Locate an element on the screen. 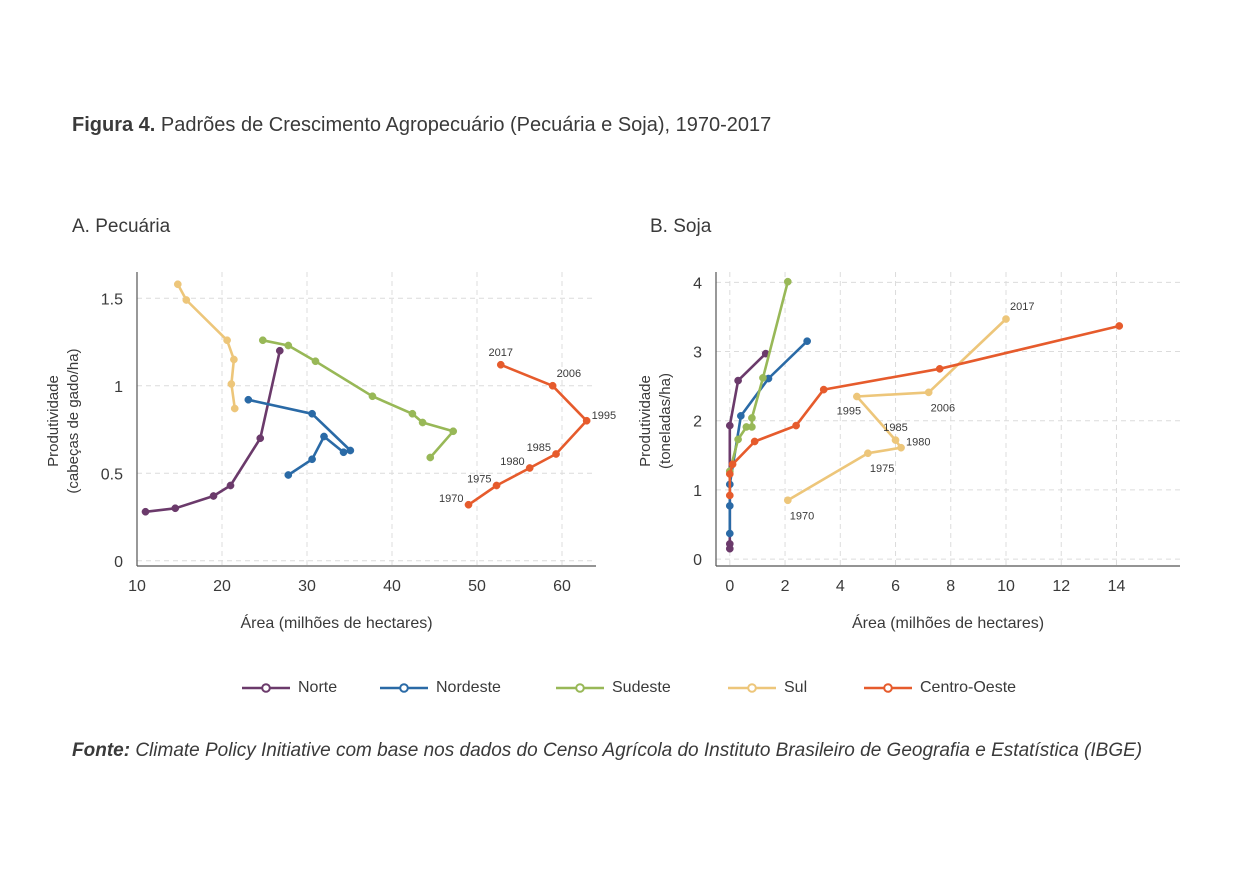 This screenshot has width=1242, height=878. panel-b-series-centro-oeste is located at coordinates (924, 411).